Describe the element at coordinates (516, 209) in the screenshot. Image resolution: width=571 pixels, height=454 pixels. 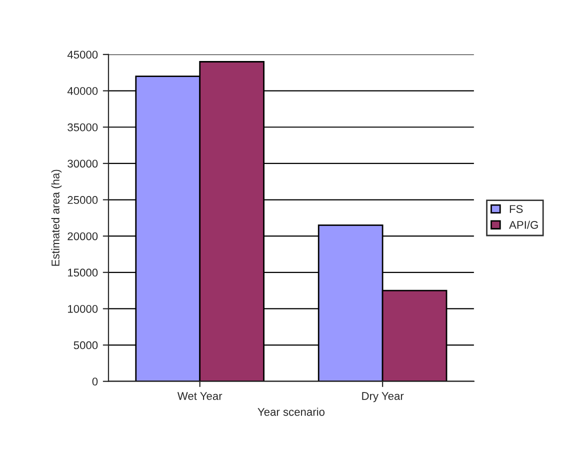
I see `legend-label: FS` at that location.